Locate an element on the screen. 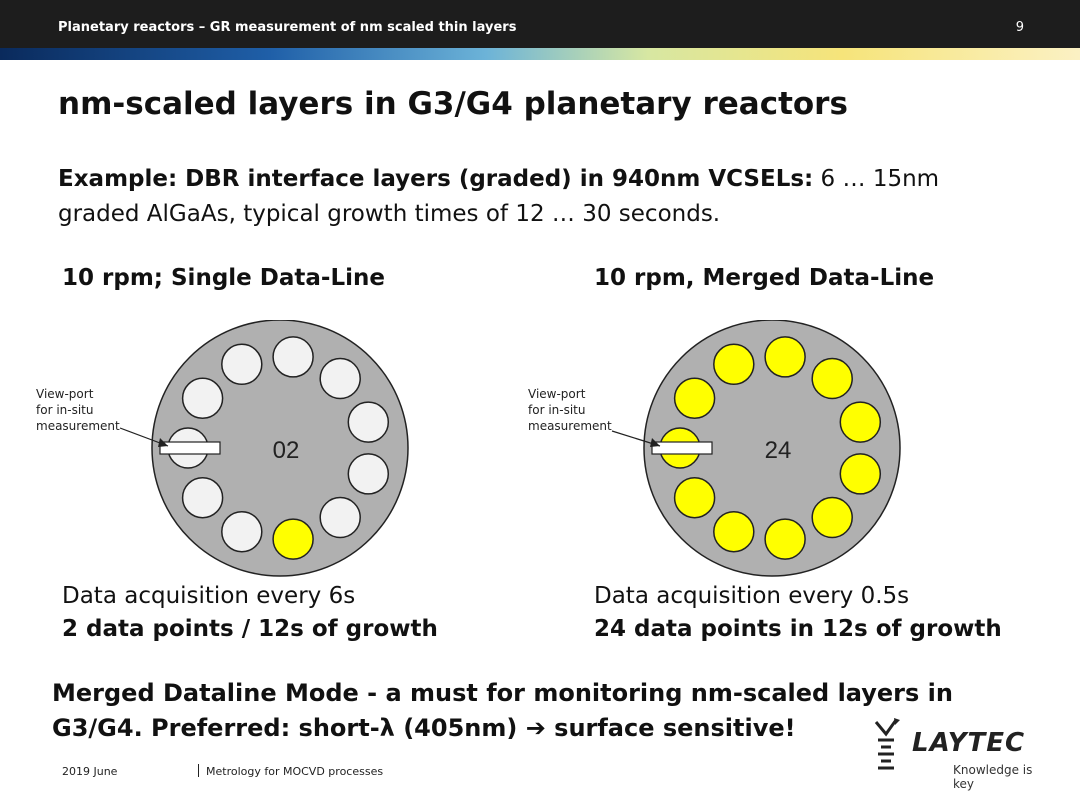  left-points: 2 data points / 12s of growth is located at coordinates (250, 629).